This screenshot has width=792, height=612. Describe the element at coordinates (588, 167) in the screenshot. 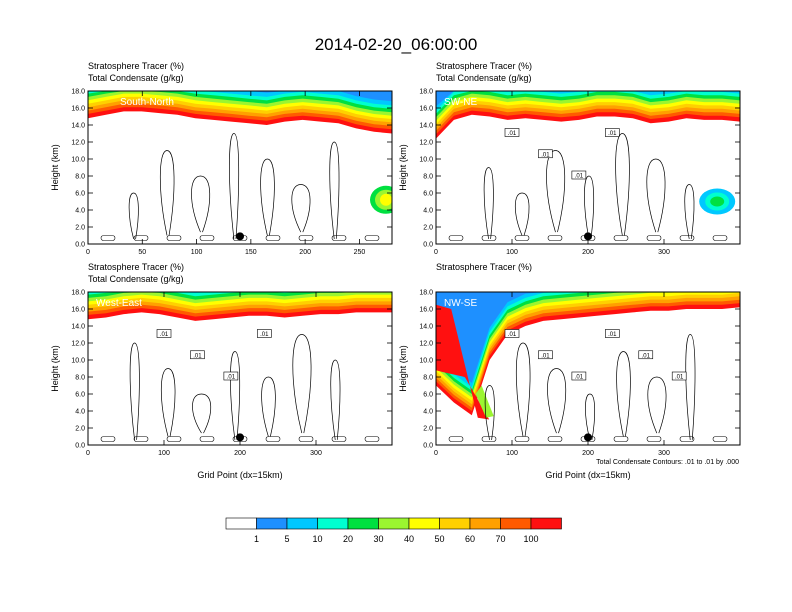

I see `plot-area: .01 .01 .01 .01` at that location.